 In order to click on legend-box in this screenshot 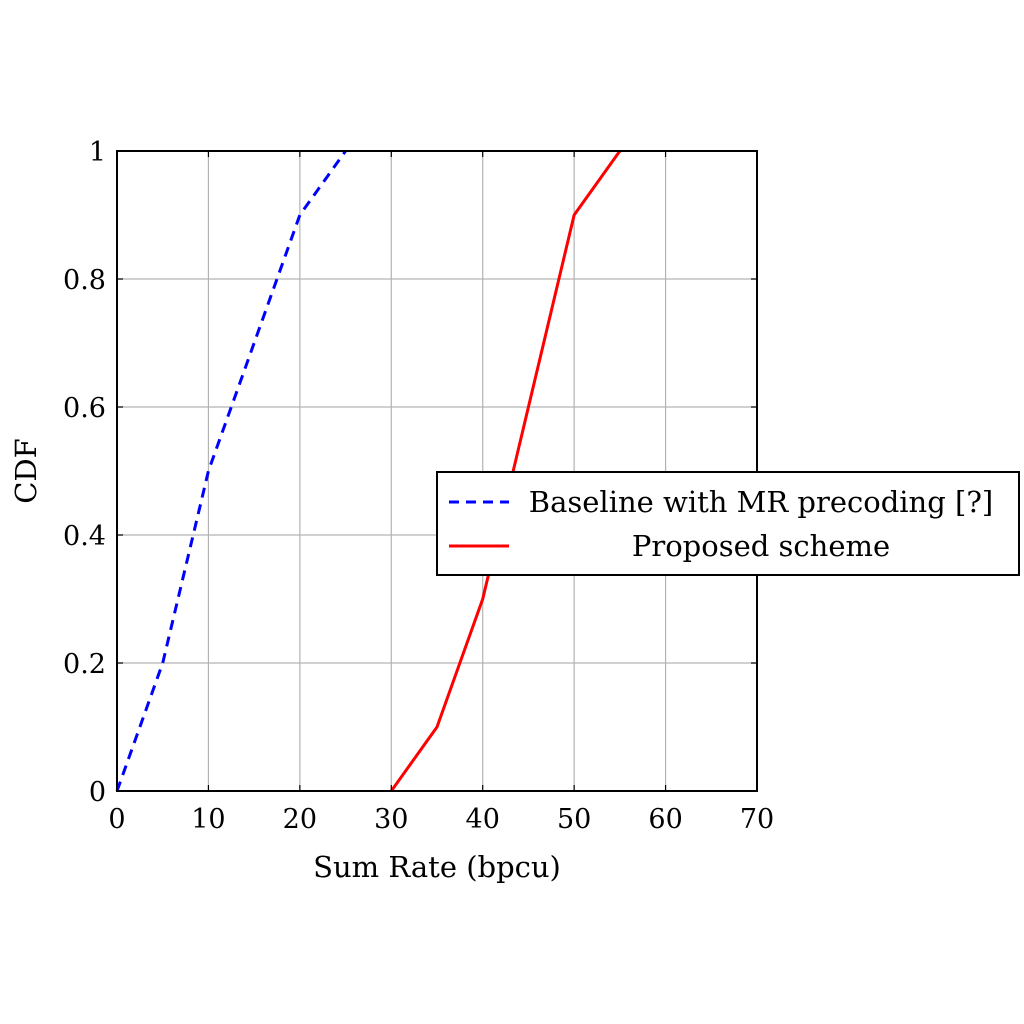, I will do `click(728, 523)`.